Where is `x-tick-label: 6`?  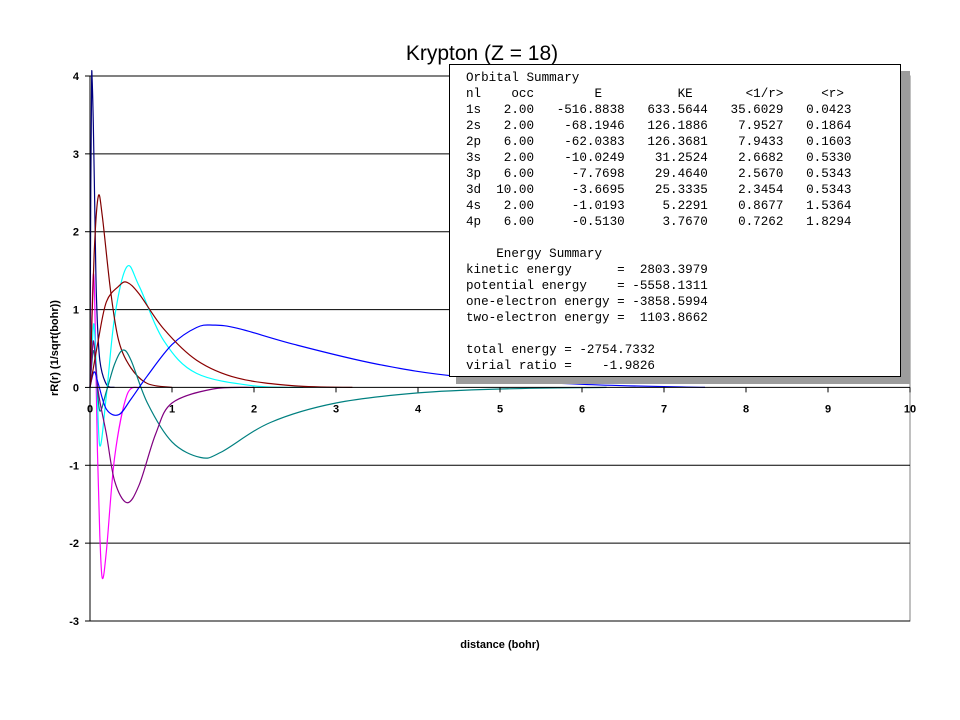 x-tick-label: 6 is located at coordinates (582, 409).